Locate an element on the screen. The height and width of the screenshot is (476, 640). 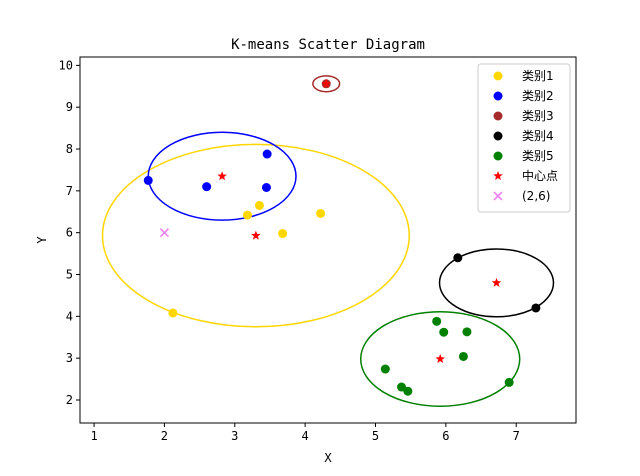
x-tick-label: 7 is located at coordinates (516, 436).